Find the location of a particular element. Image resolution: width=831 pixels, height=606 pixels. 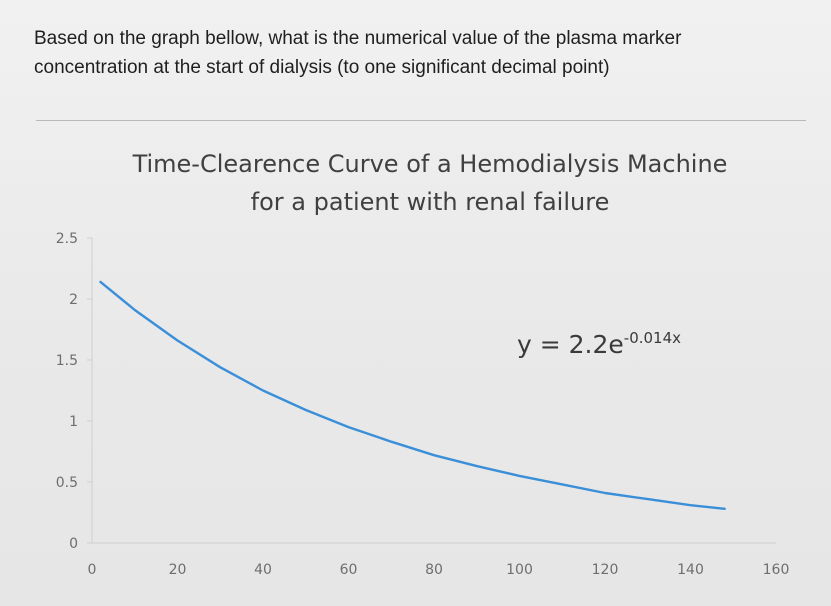

x-tick-label: 40 is located at coordinates (263, 570).